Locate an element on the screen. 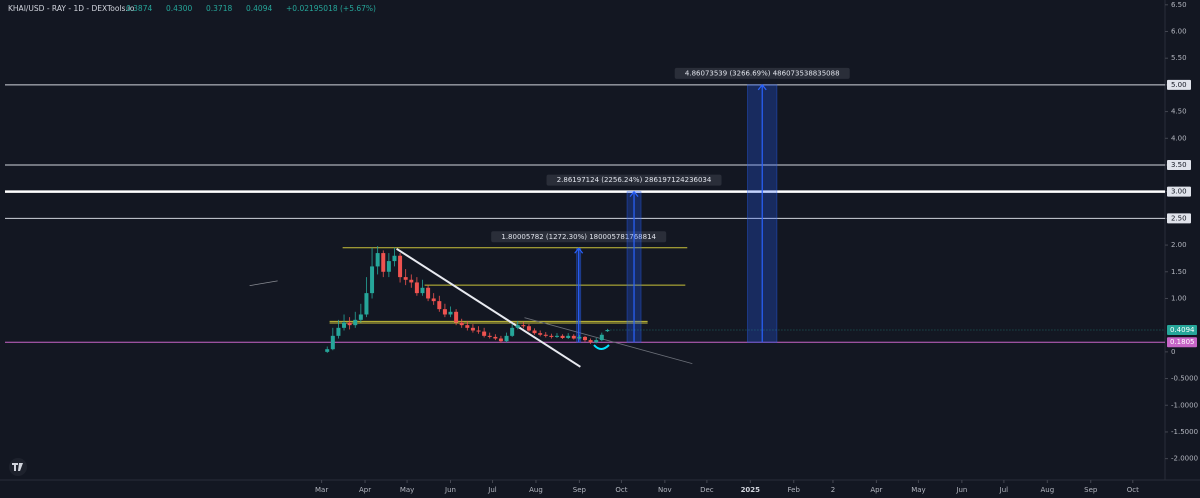 This screenshot has height=498, width=1200. y-tick-label: 1.50 is located at coordinates (1179, 272).